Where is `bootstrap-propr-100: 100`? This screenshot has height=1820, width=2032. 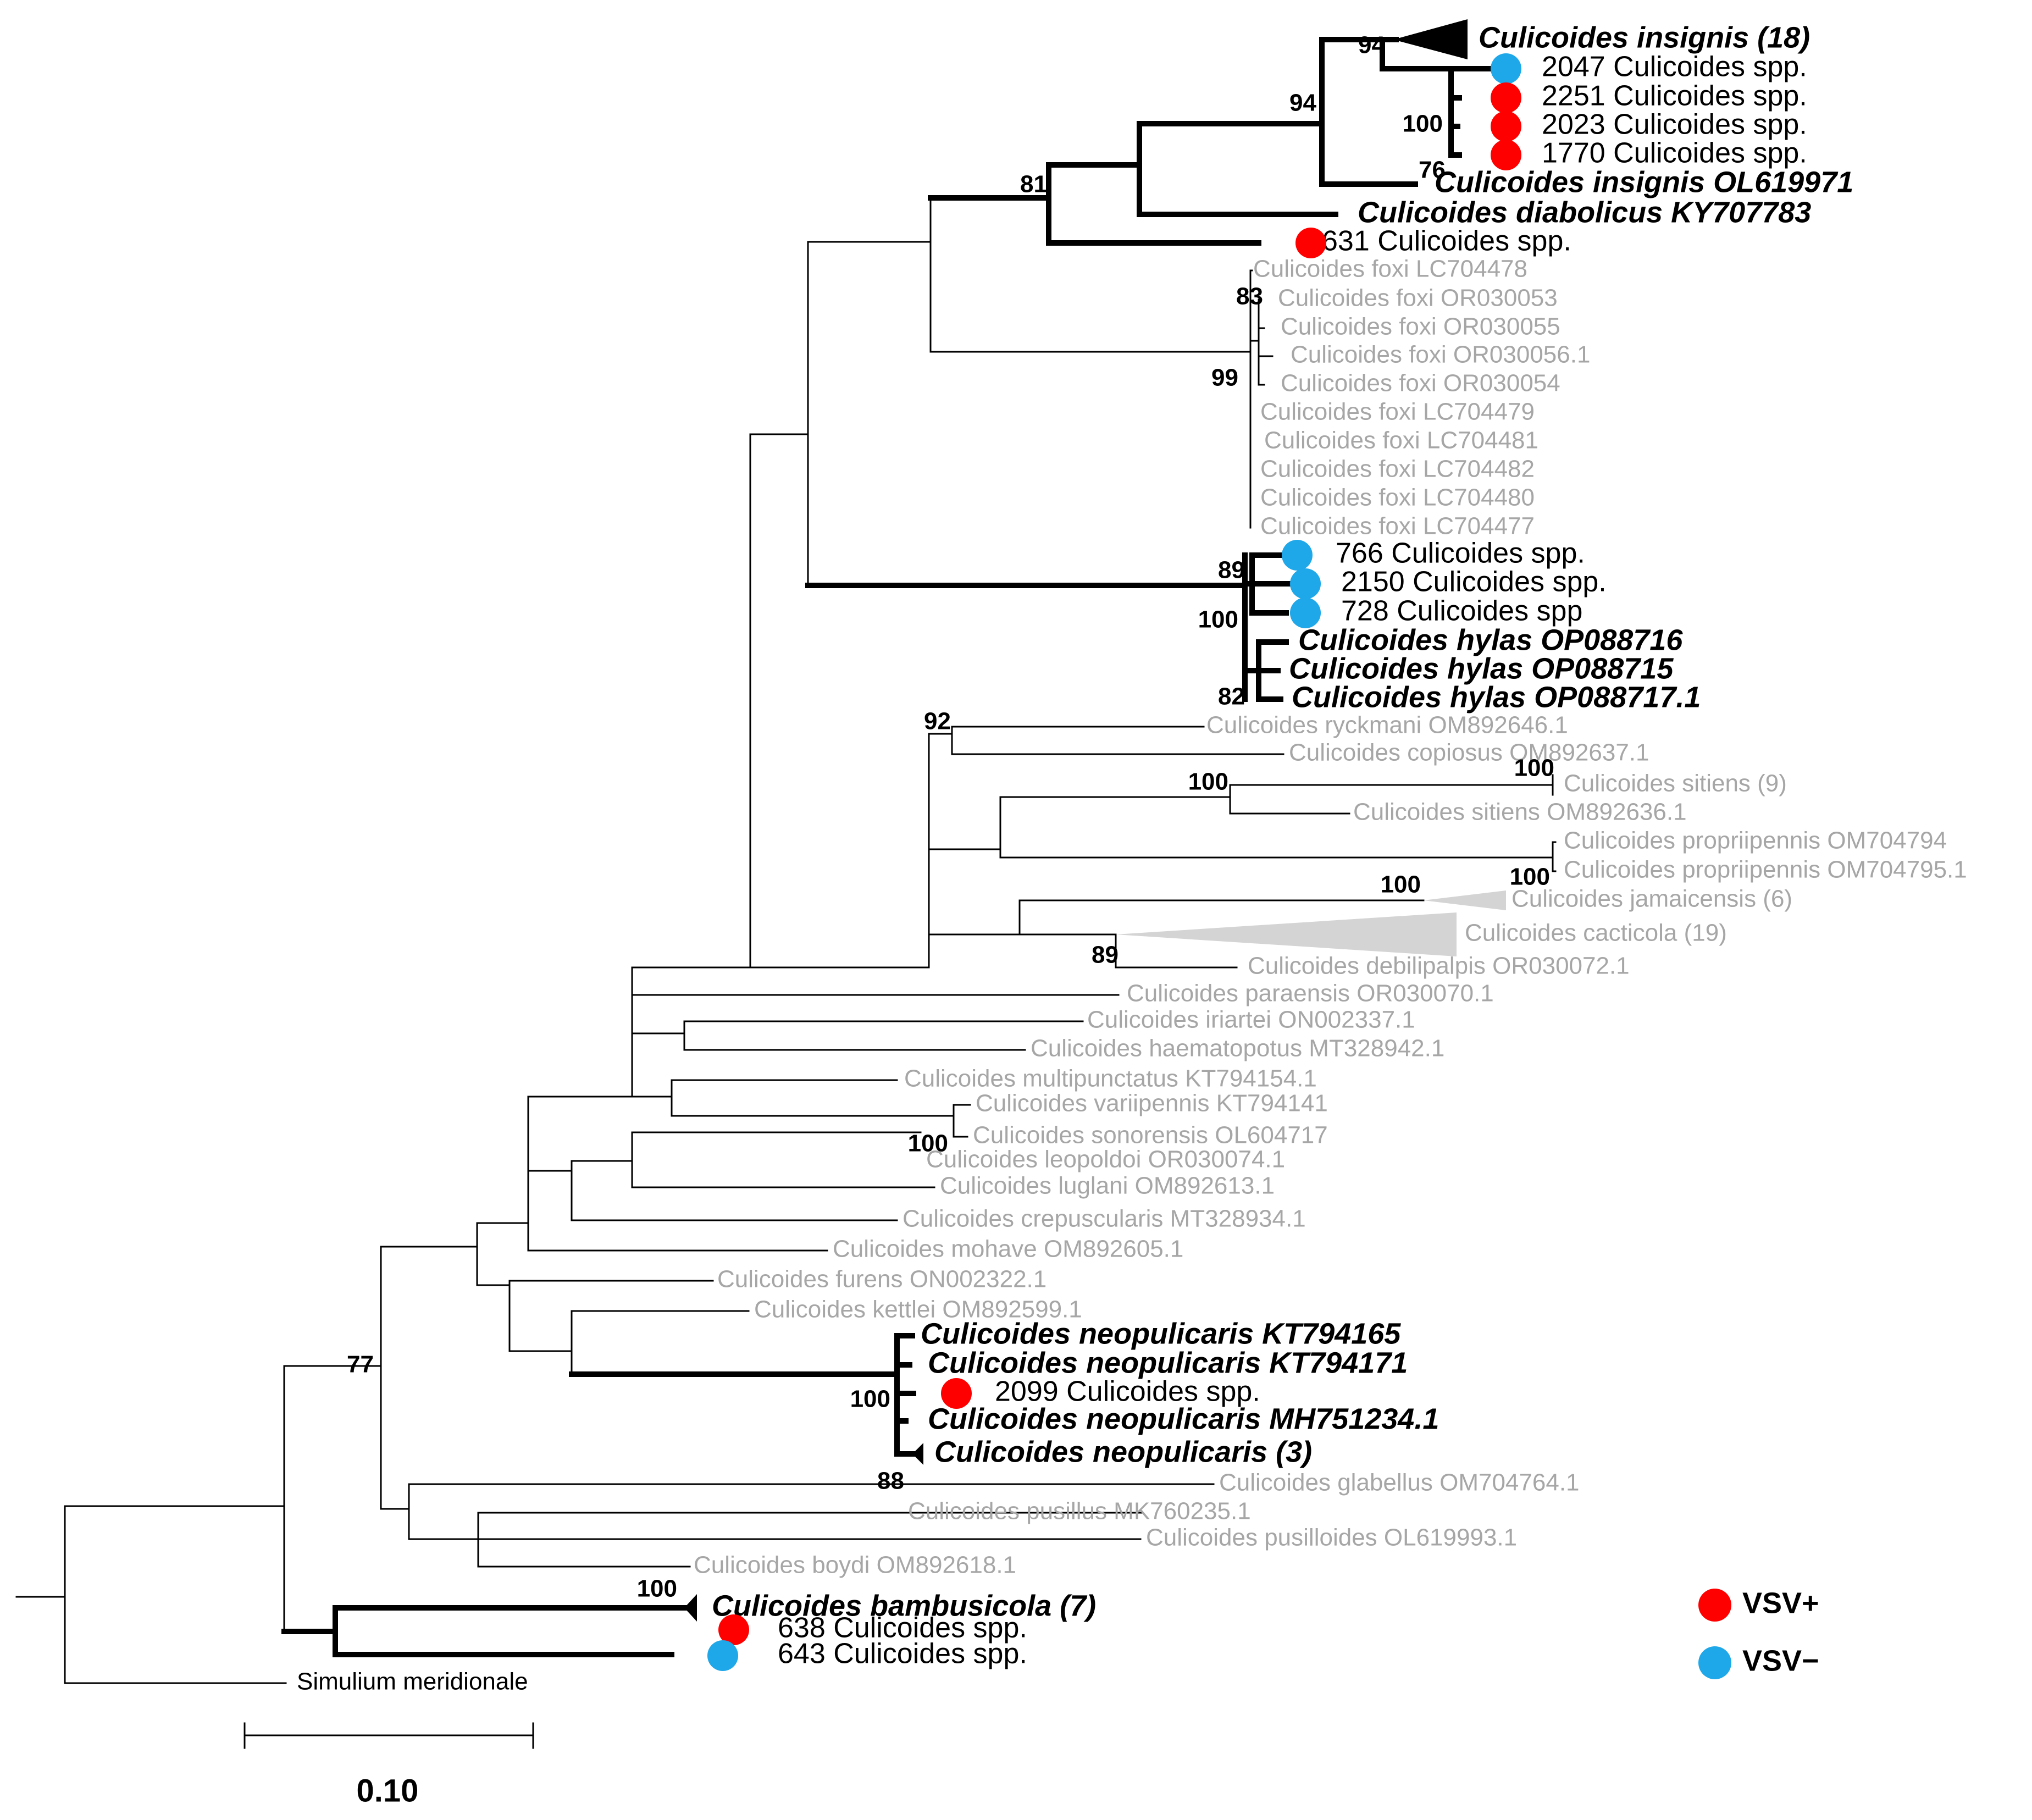 bootstrap-propr-100: 100 is located at coordinates (1530, 877).